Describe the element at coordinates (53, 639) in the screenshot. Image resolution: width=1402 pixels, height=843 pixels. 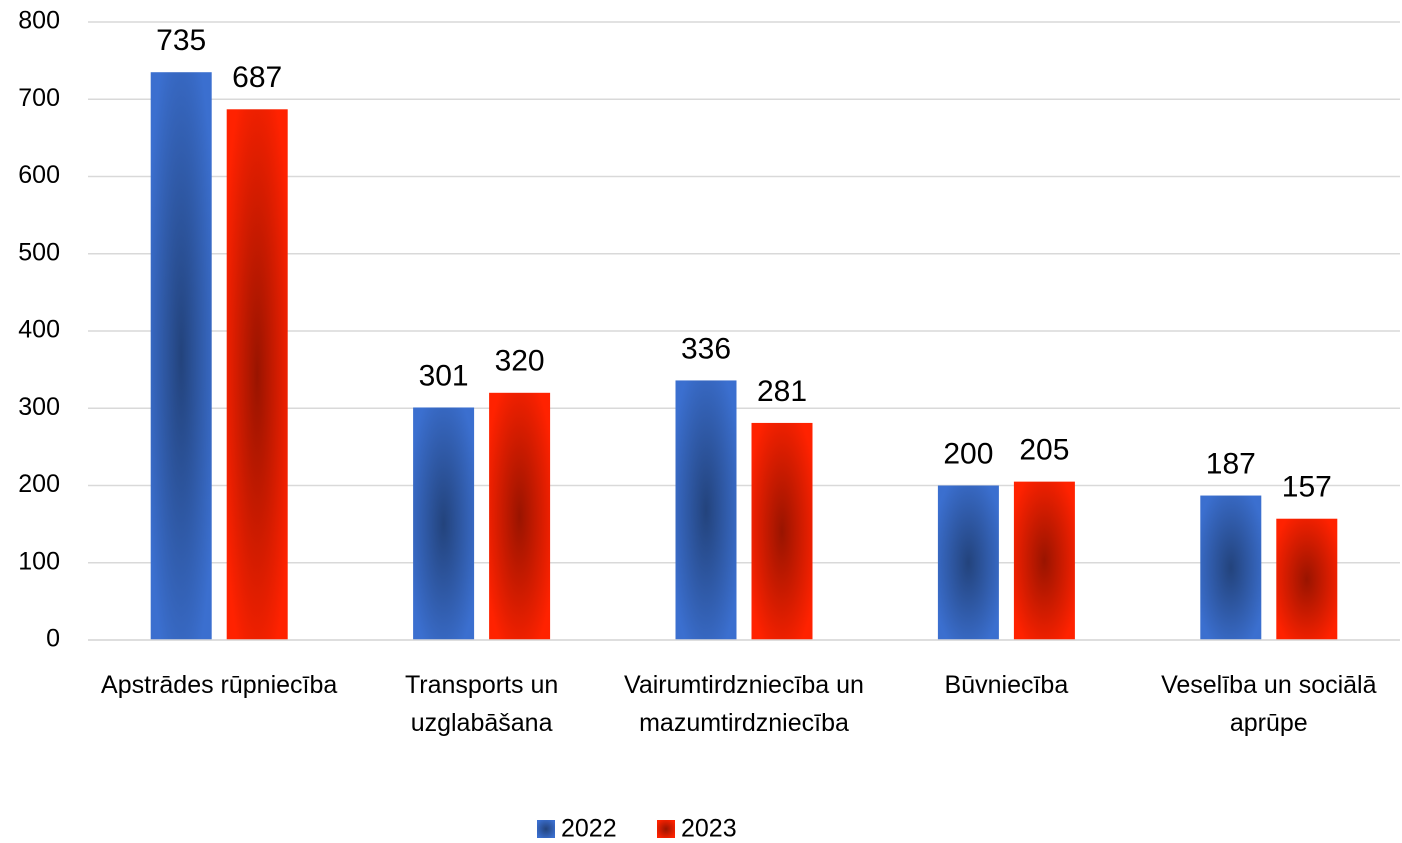
I see `y-tick-label: 0` at that location.